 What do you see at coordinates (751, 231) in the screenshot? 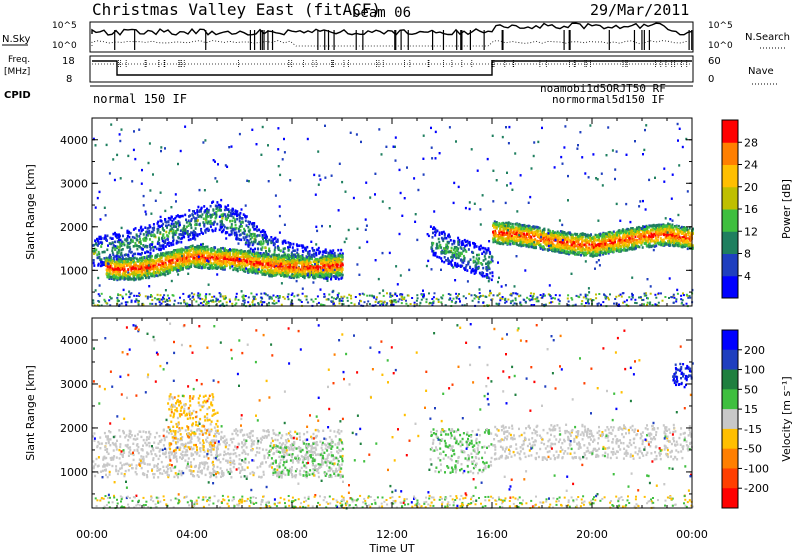
I see `colorbar-tick-label: 12` at bounding box center [751, 231].